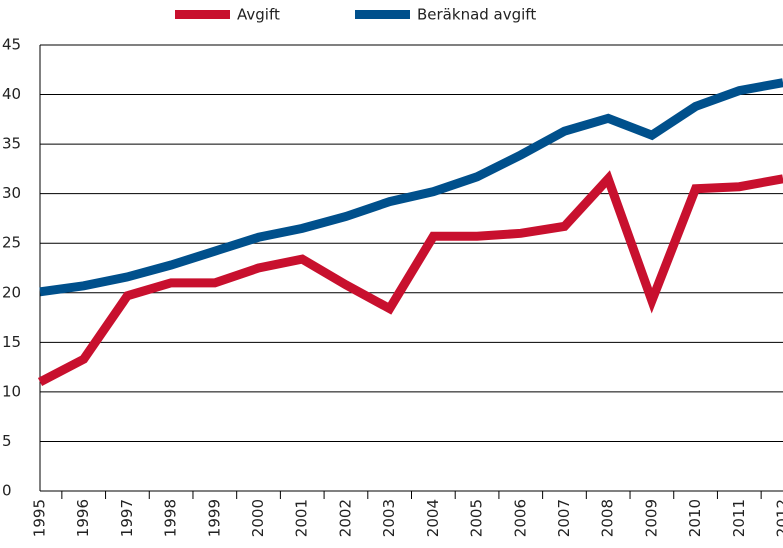 This screenshot has width=783, height=548. What do you see at coordinates (608, 518) in the screenshot?
I see `x-tick-label: 2008` at bounding box center [608, 518].